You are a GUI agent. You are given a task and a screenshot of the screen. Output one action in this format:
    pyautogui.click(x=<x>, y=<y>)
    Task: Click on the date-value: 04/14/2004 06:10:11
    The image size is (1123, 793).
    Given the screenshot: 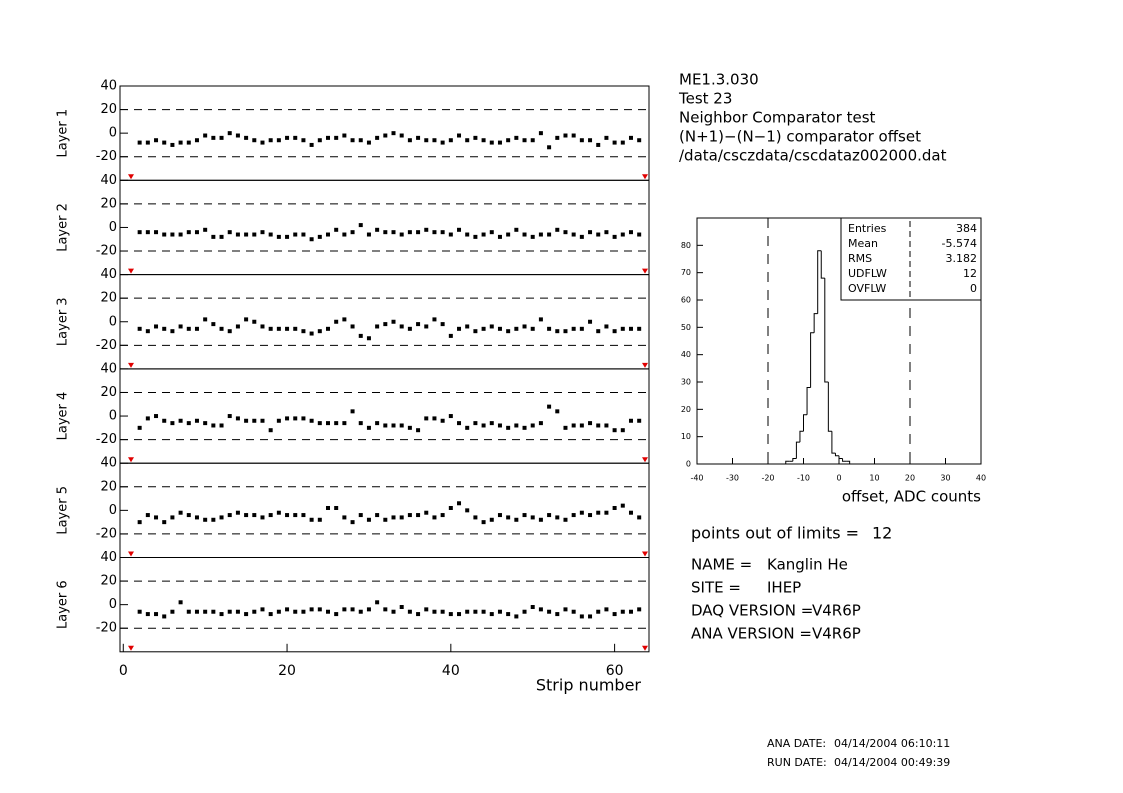 What is the action you would take?
    pyautogui.click(x=892, y=743)
    